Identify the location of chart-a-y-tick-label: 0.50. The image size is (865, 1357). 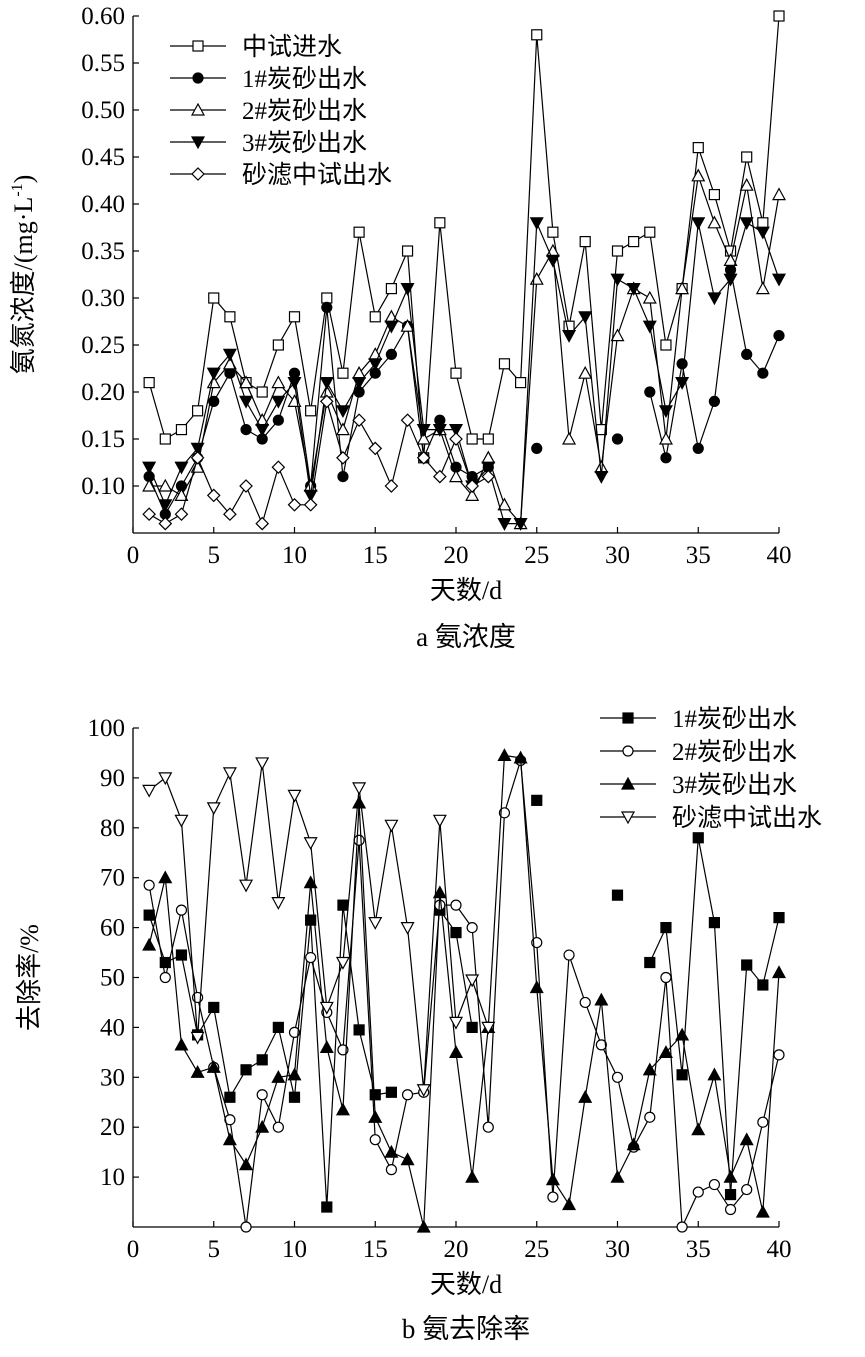
(103, 110).